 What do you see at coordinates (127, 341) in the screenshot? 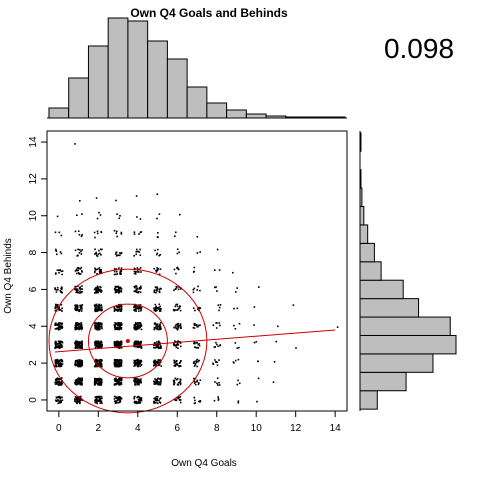
I see `ellipse-inner` at bounding box center [127, 341].